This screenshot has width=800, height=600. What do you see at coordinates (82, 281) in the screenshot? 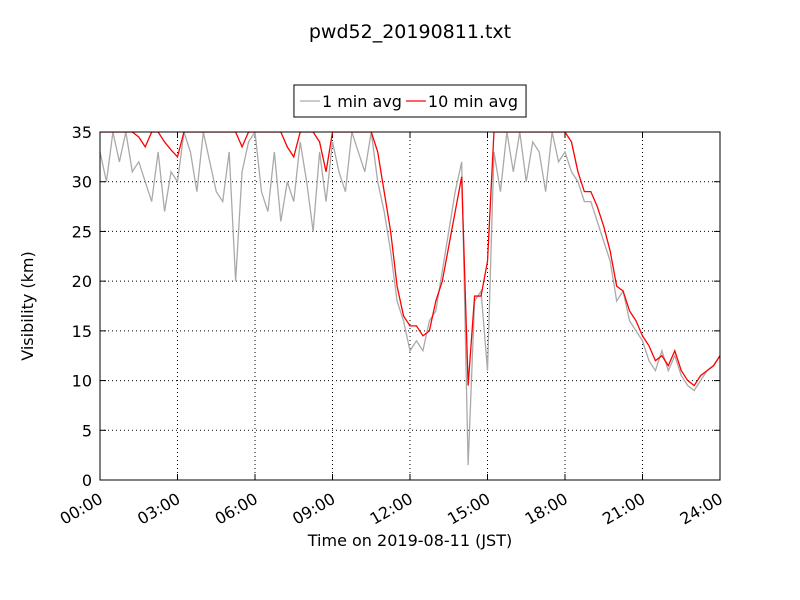
I see `y-tick-label: 20` at bounding box center [82, 281].